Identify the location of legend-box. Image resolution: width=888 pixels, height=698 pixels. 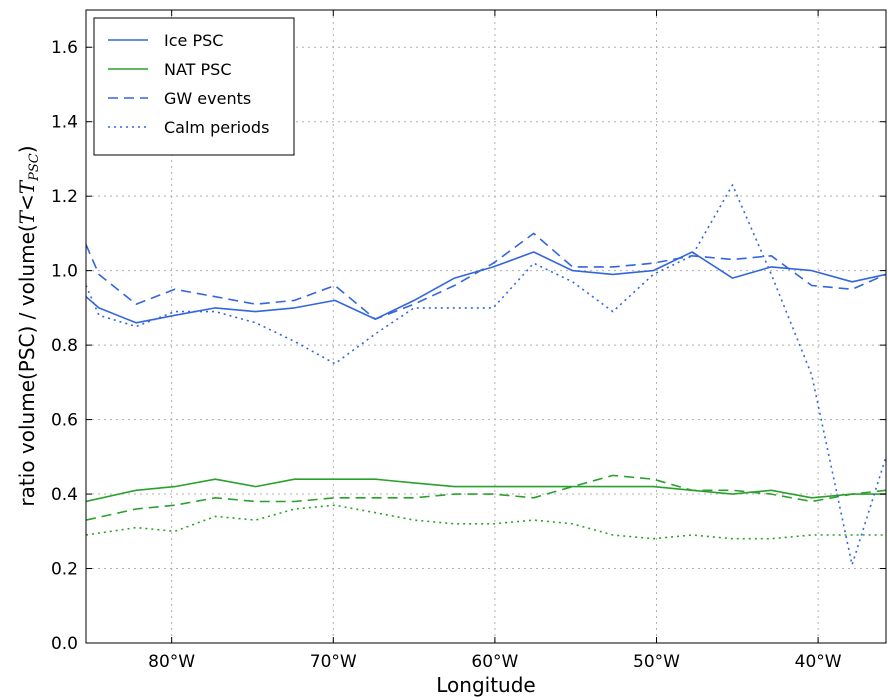
(194, 86).